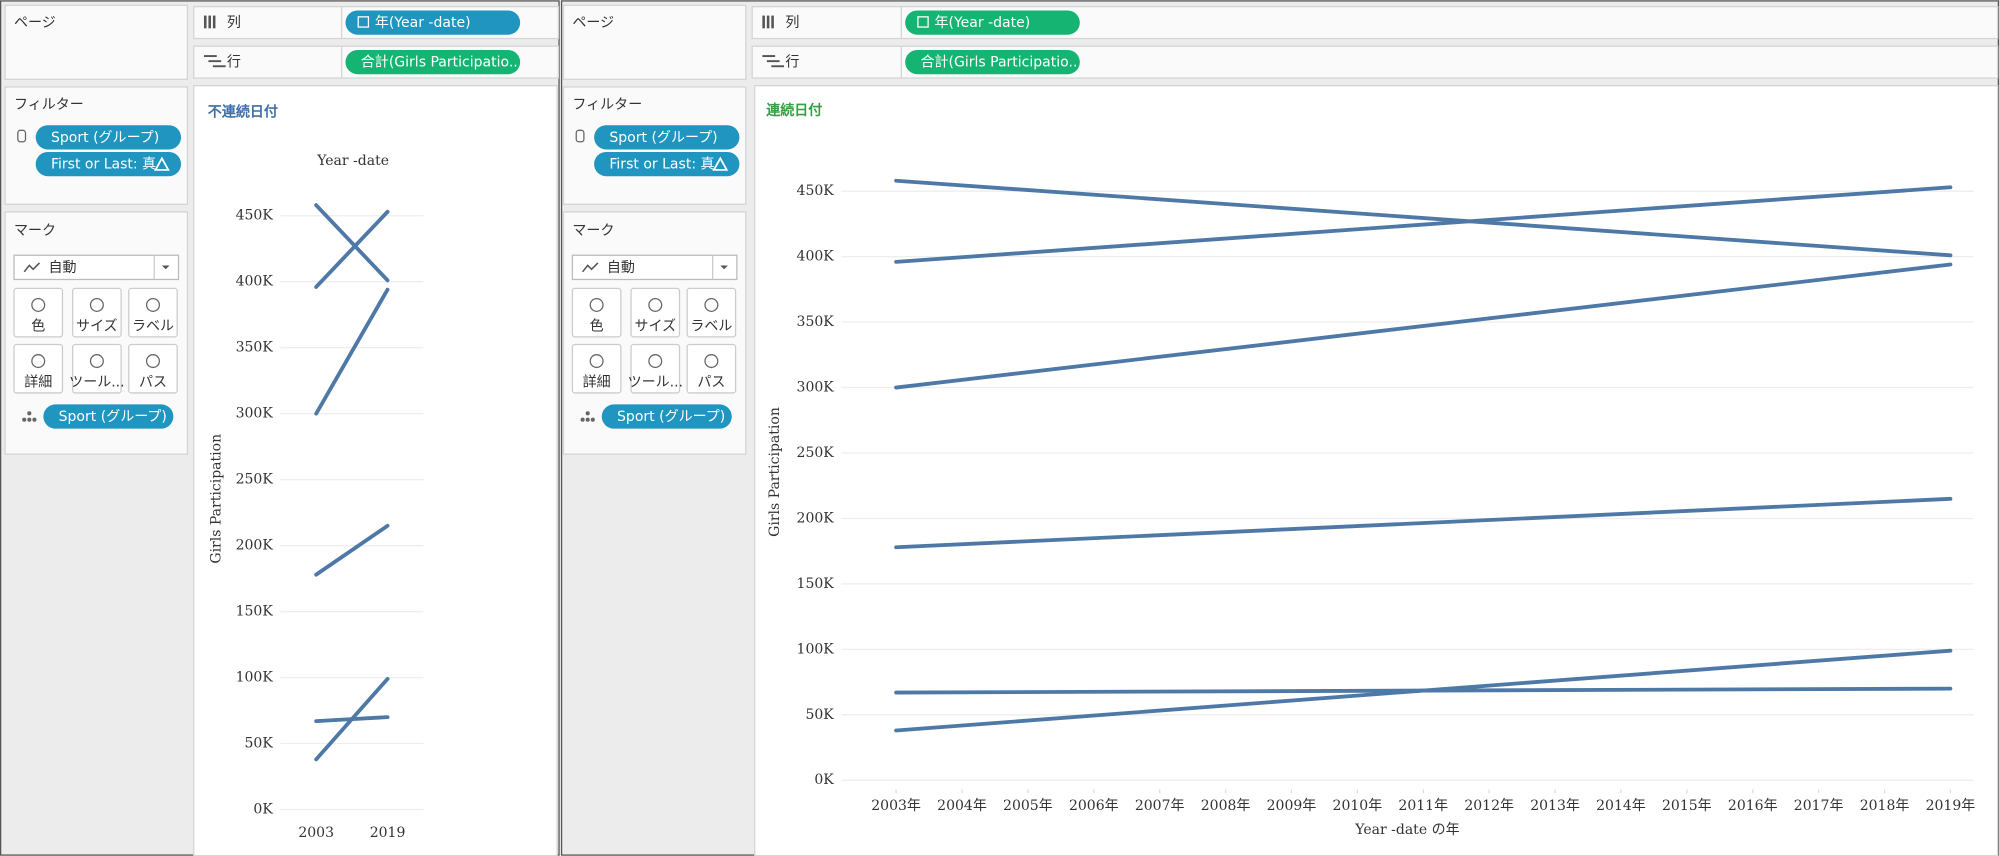 This screenshot has width=1999, height=856. I want to click on marks-title: マーク, so click(593, 231).